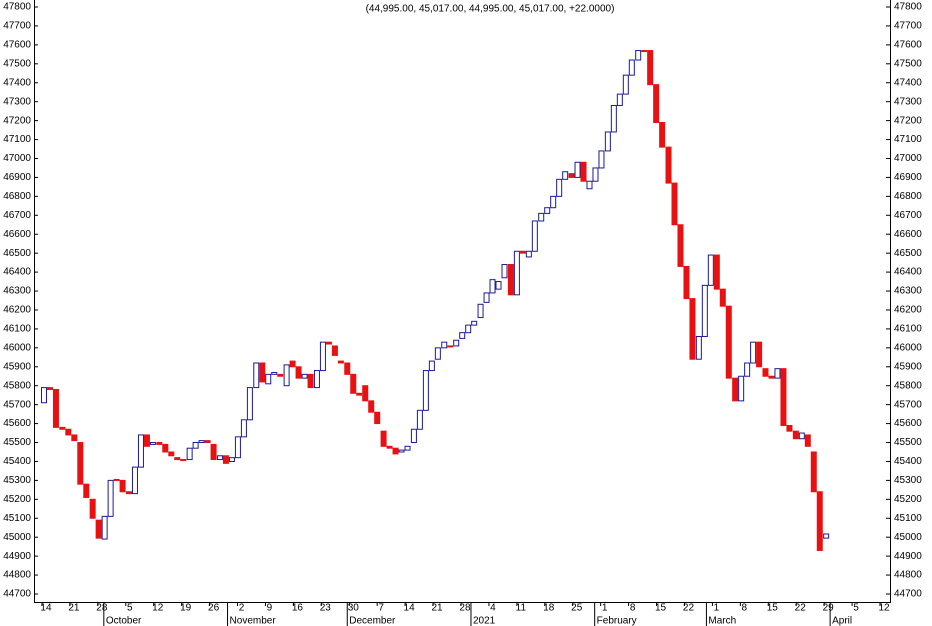  What do you see at coordinates (829, 608) in the screenshot?
I see `x-tick-label: 29` at bounding box center [829, 608].